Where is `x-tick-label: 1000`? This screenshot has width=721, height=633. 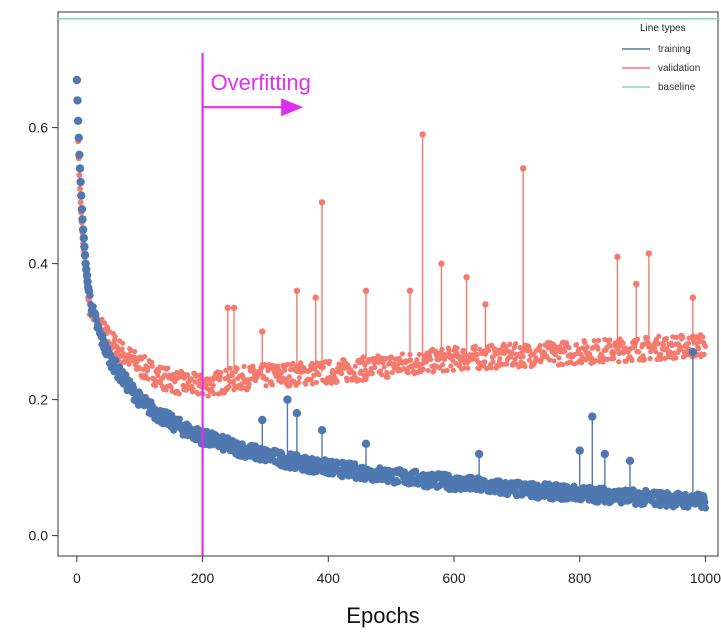
x-tick-label: 1000 is located at coordinates (705, 578).